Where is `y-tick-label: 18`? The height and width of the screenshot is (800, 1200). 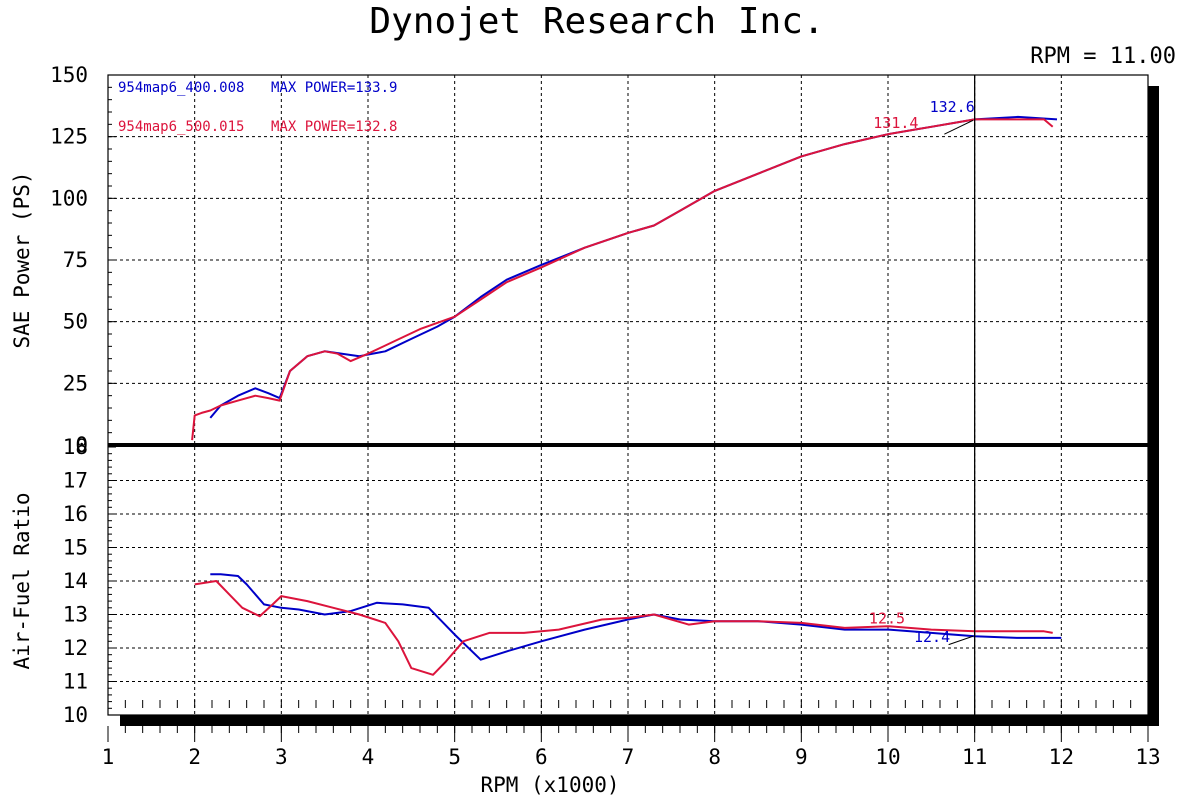
y-tick-label: 18 is located at coordinates (75, 447).